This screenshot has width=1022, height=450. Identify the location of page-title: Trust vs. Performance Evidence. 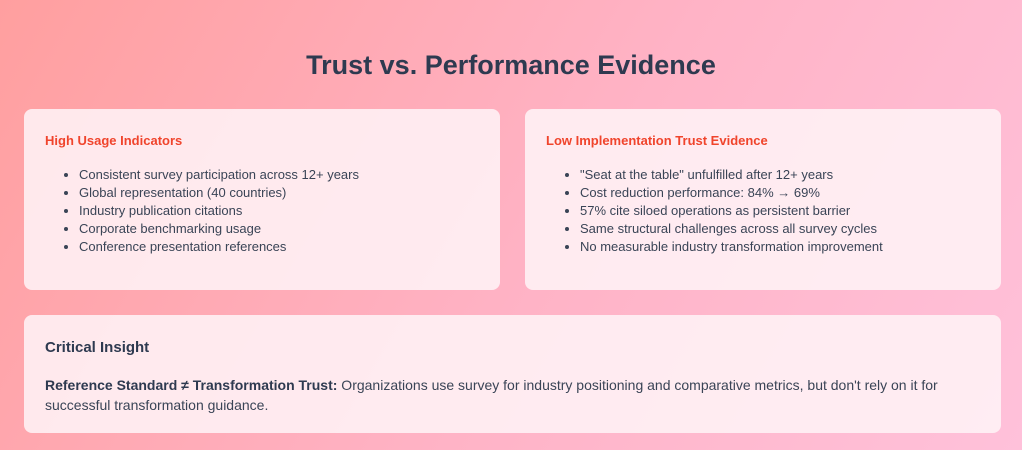
(511, 65).